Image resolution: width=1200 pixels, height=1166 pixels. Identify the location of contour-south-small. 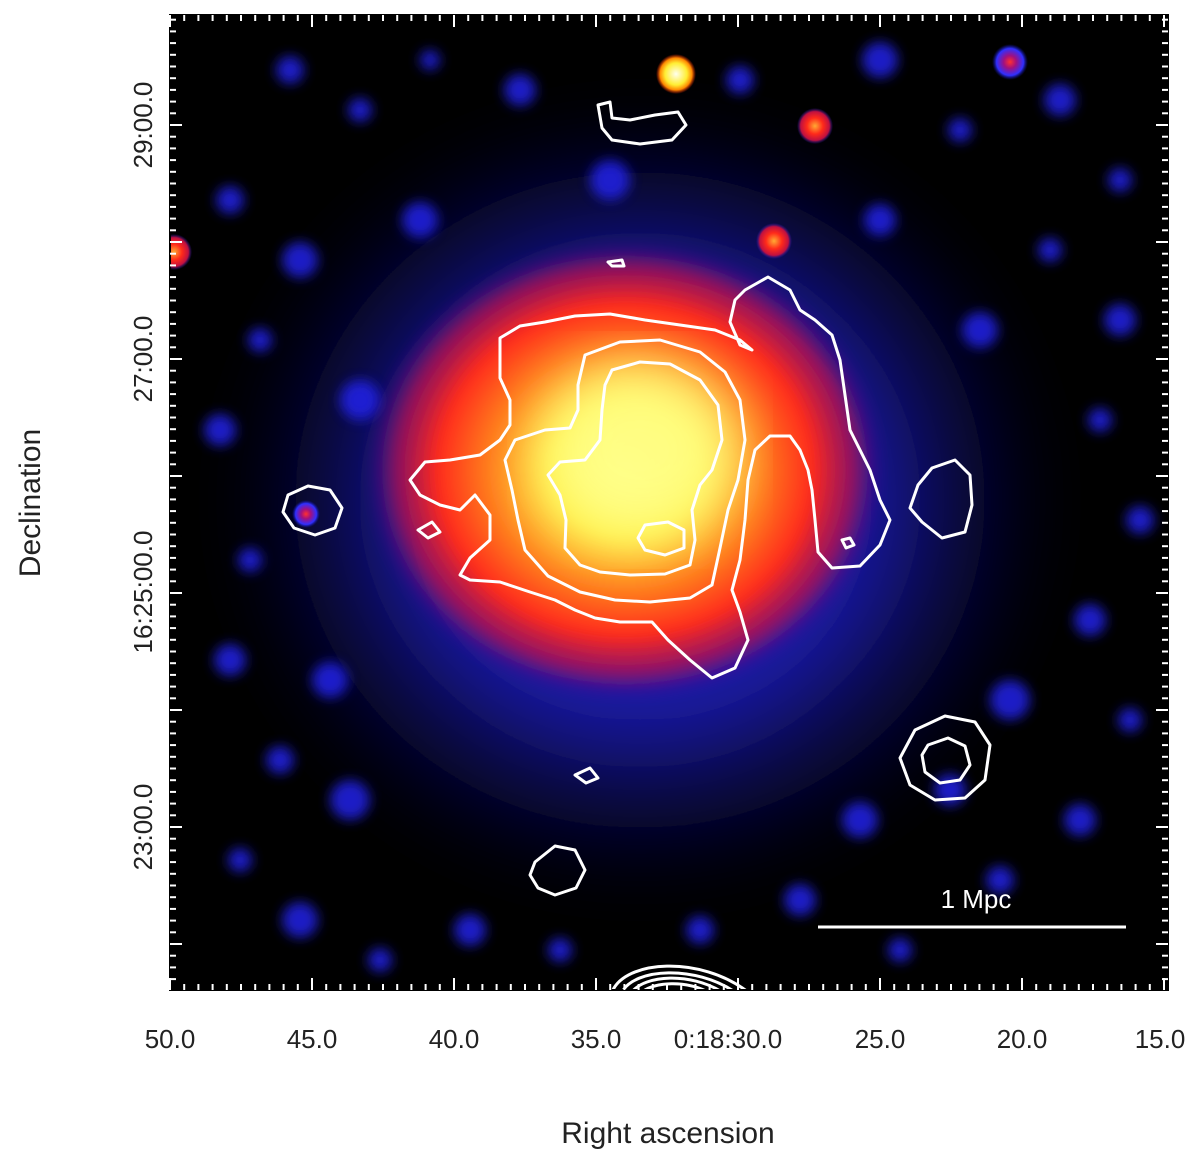
(586, 775).